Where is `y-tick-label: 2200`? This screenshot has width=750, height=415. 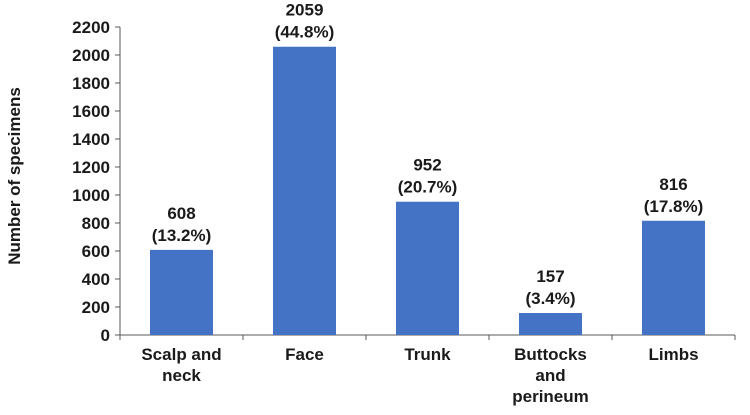
y-tick-label: 2200 is located at coordinates (91, 27).